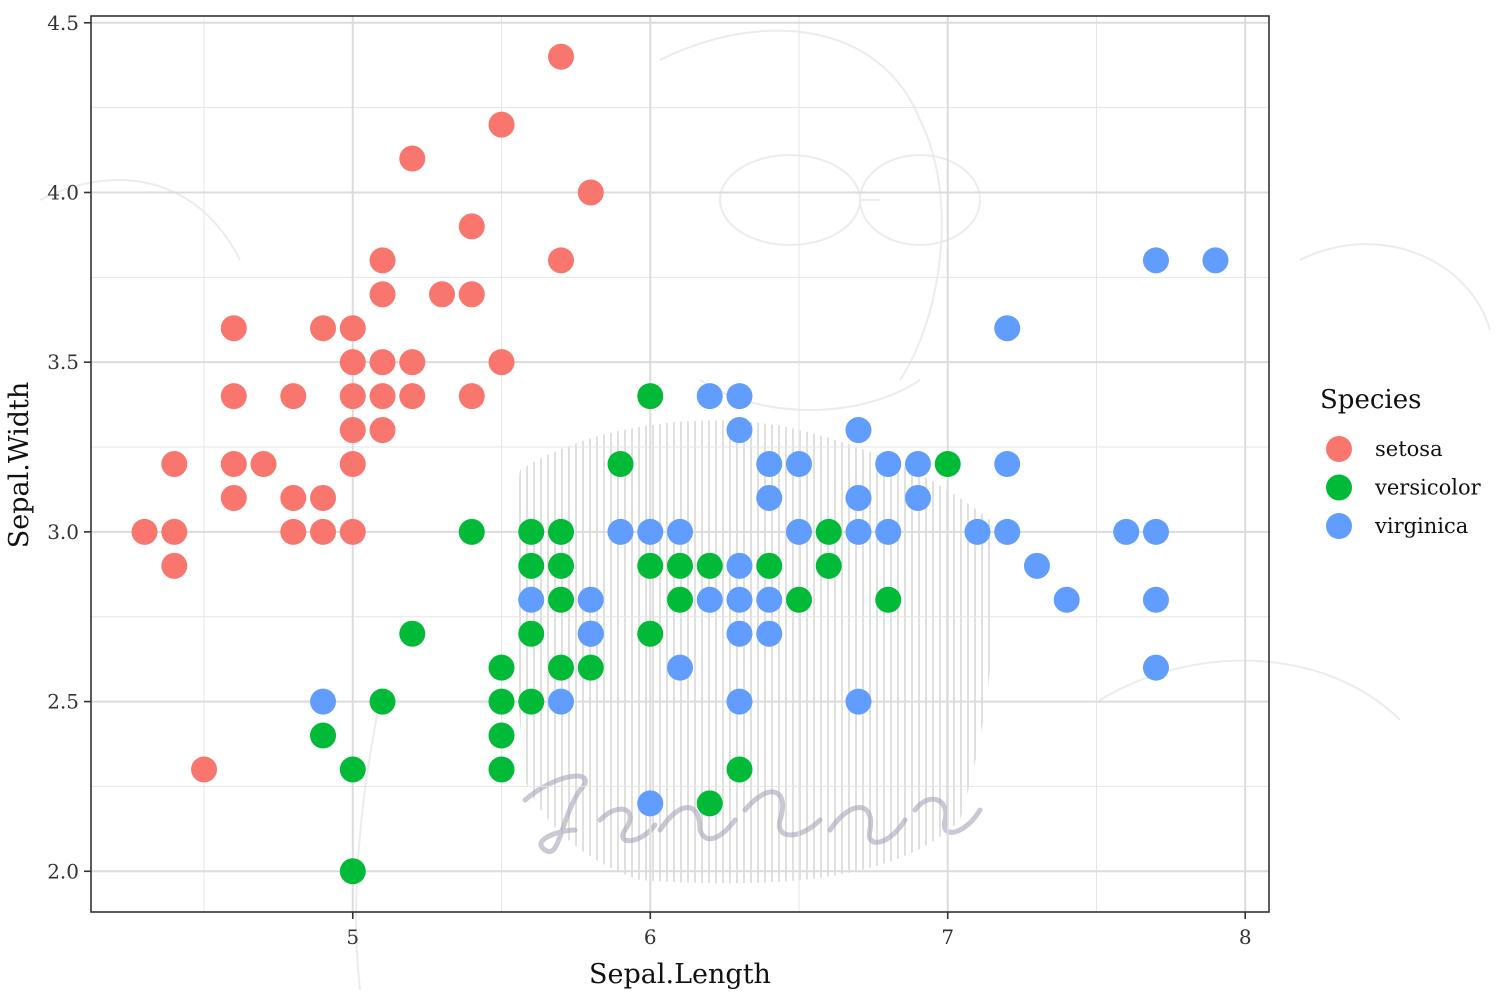  Describe the element at coordinates (63, 362) in the screenshot. I see `y-tick-label: 3.5` at that location.